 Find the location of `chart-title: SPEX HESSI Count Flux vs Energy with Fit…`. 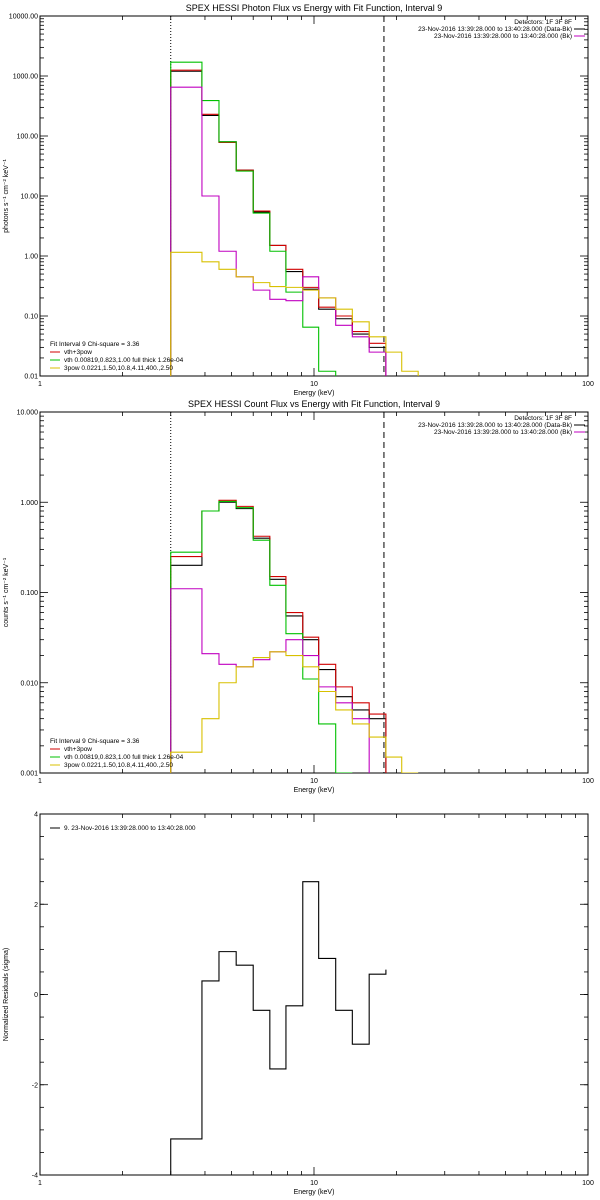

chart-title: SPEX HESSI Count Flux vs Energy with Fit… is located at coordinates (314, 404).